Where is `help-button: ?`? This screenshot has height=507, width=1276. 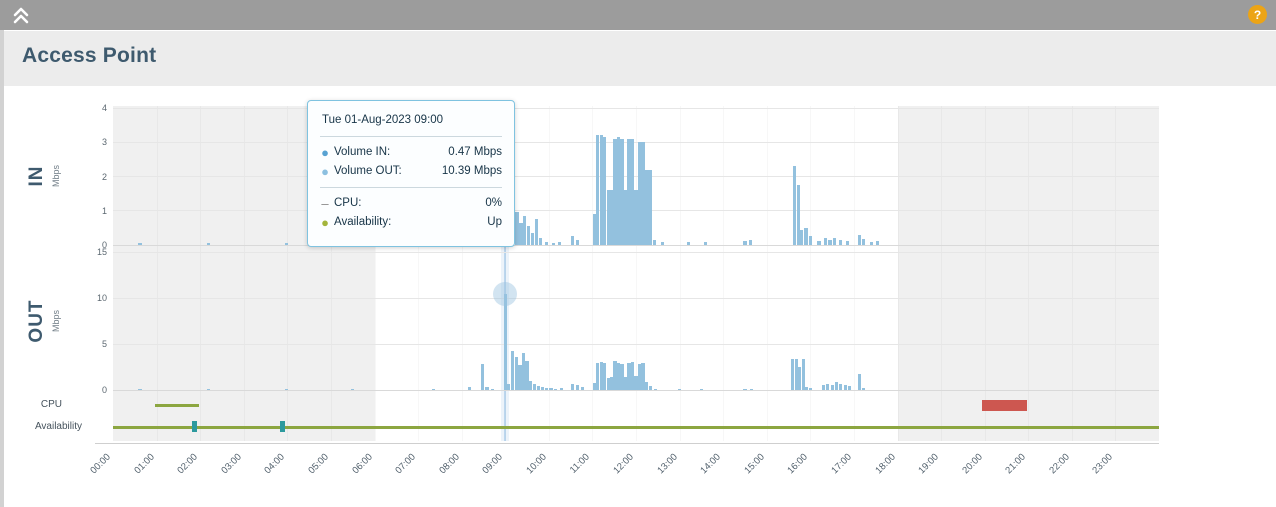
help-button: ? is located at coordinates (1257, 14).